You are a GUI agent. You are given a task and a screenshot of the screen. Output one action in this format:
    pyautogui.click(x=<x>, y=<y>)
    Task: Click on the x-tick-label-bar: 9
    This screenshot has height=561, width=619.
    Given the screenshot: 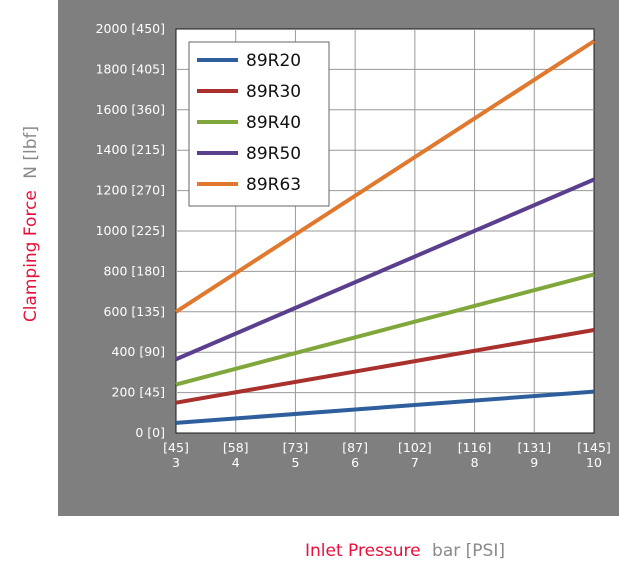 What is the action you would take?
    pyautogui.click(x=534, y=462)
    